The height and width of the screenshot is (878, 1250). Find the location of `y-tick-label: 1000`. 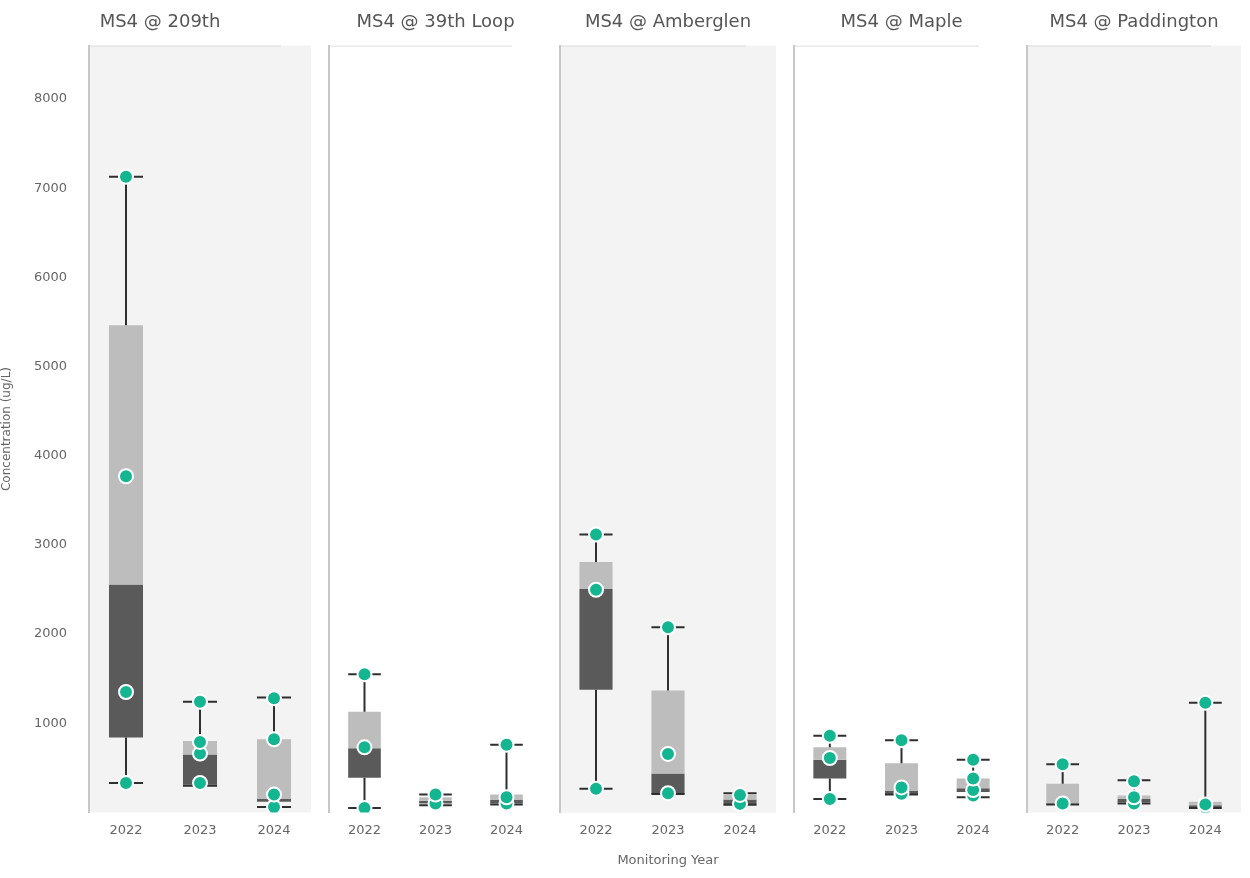

y-tick-label: 1000 is located at coordinates (50, 722).